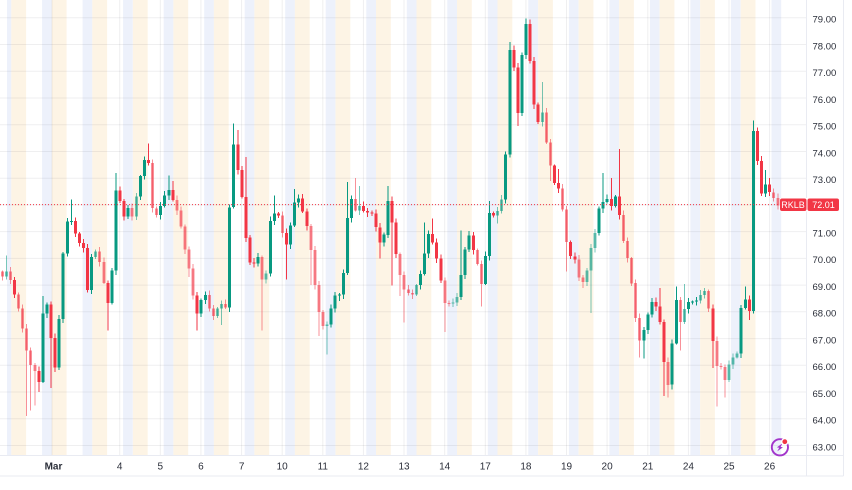  I want to click on svg-text: 75.00, so click(825, 127).